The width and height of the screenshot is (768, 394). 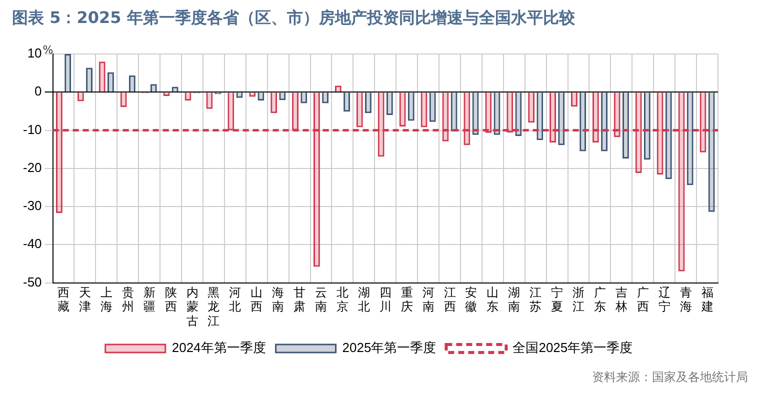 What do you see at coordinates (621, 299) in the screenshot?
I see `x-tick-label: 吉林` at bounding box center [621, 299].